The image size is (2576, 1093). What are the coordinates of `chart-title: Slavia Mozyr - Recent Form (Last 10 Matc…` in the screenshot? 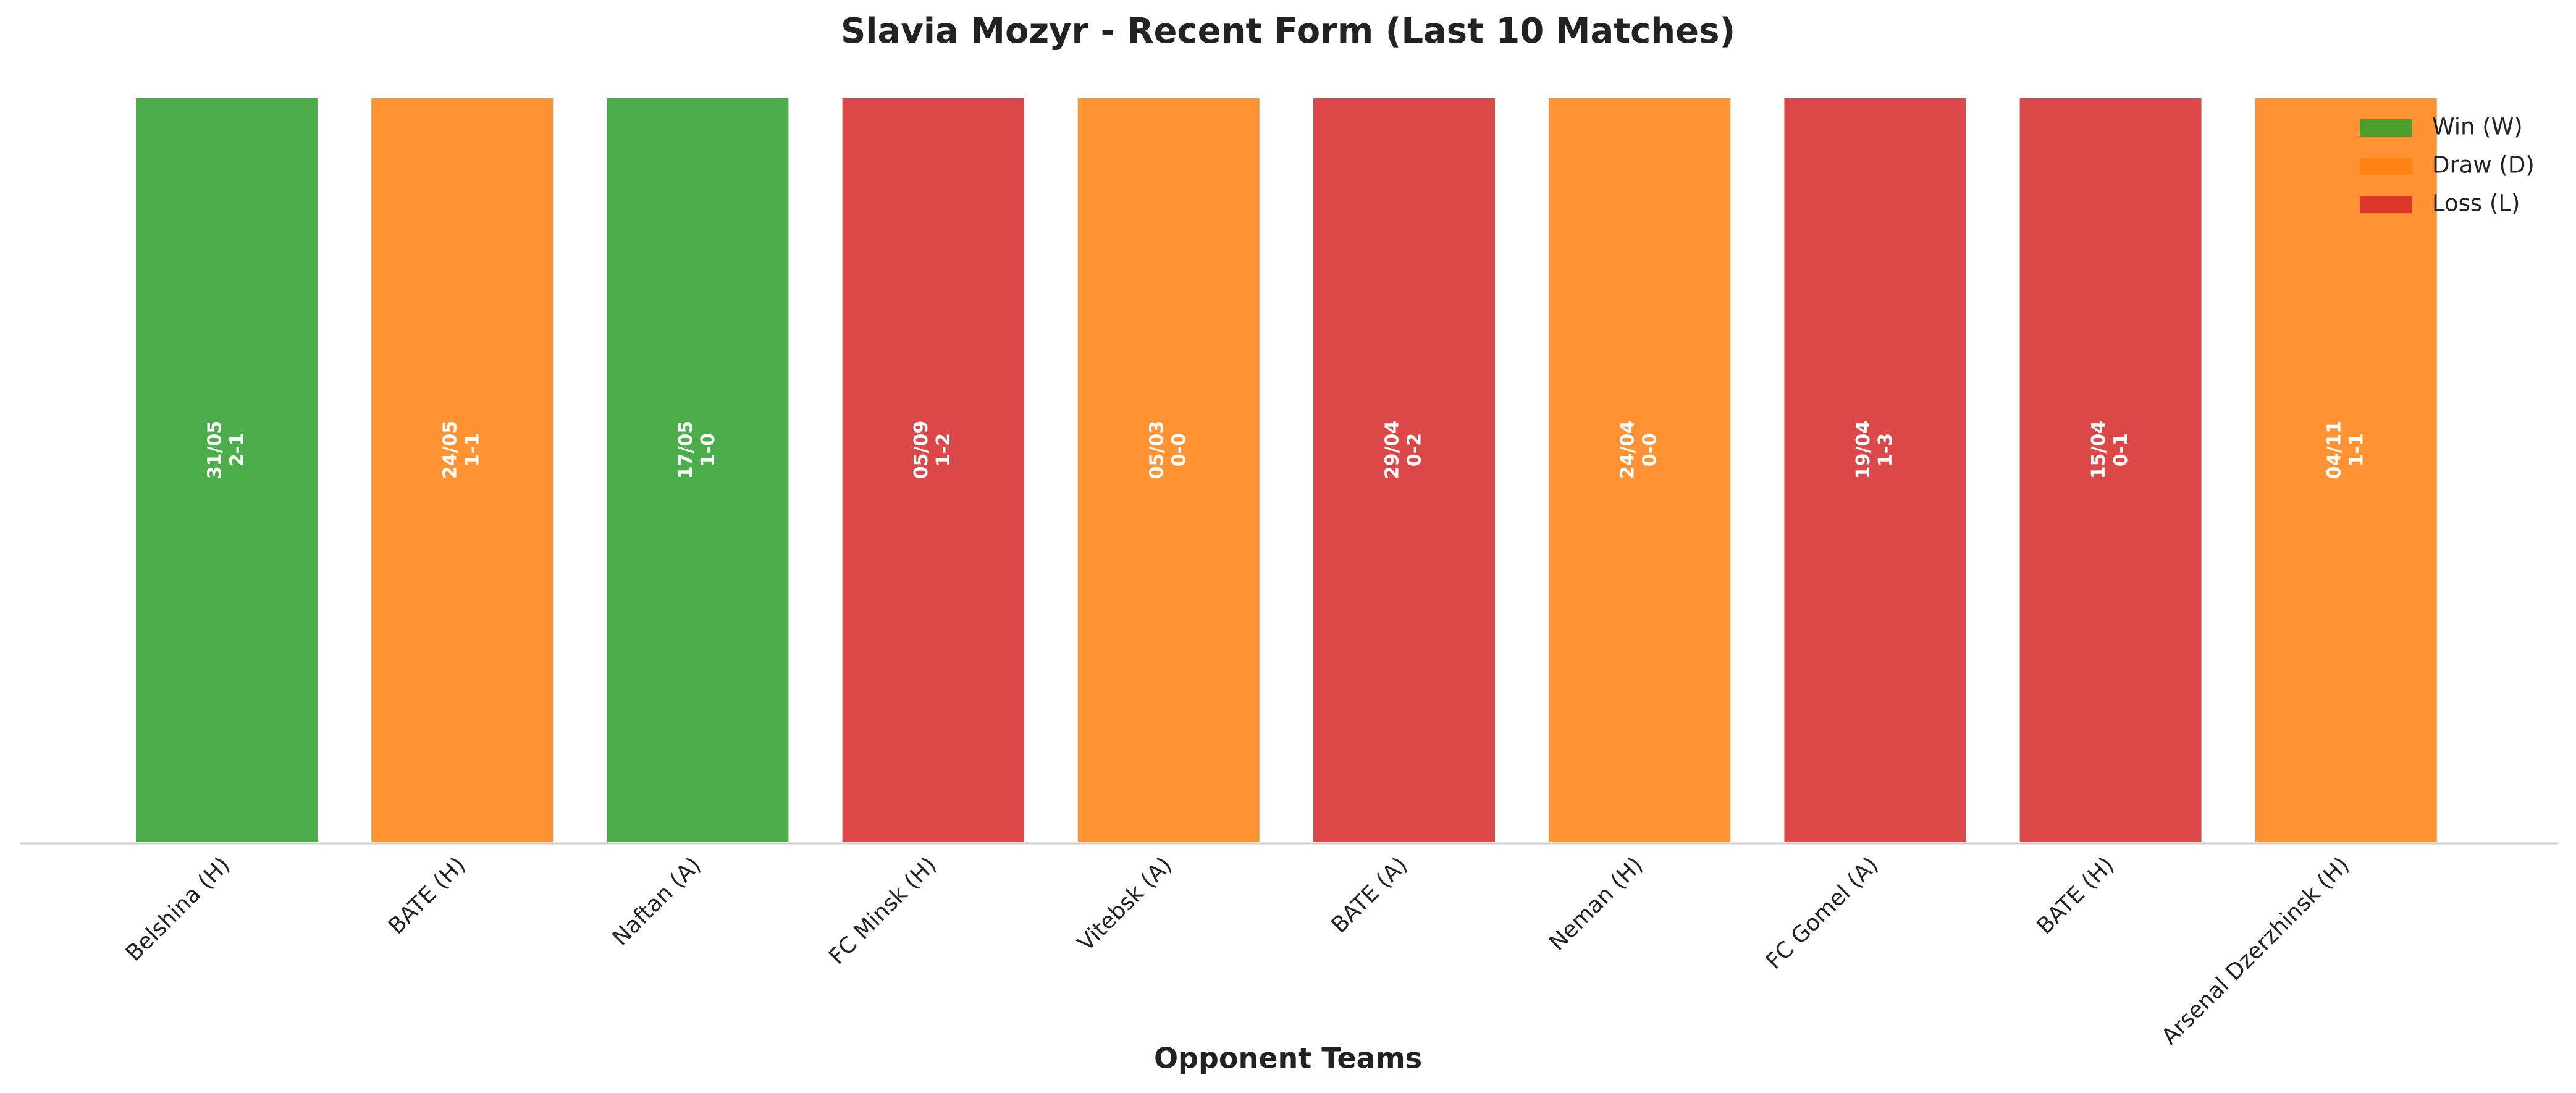 It's located at (1288, 31).